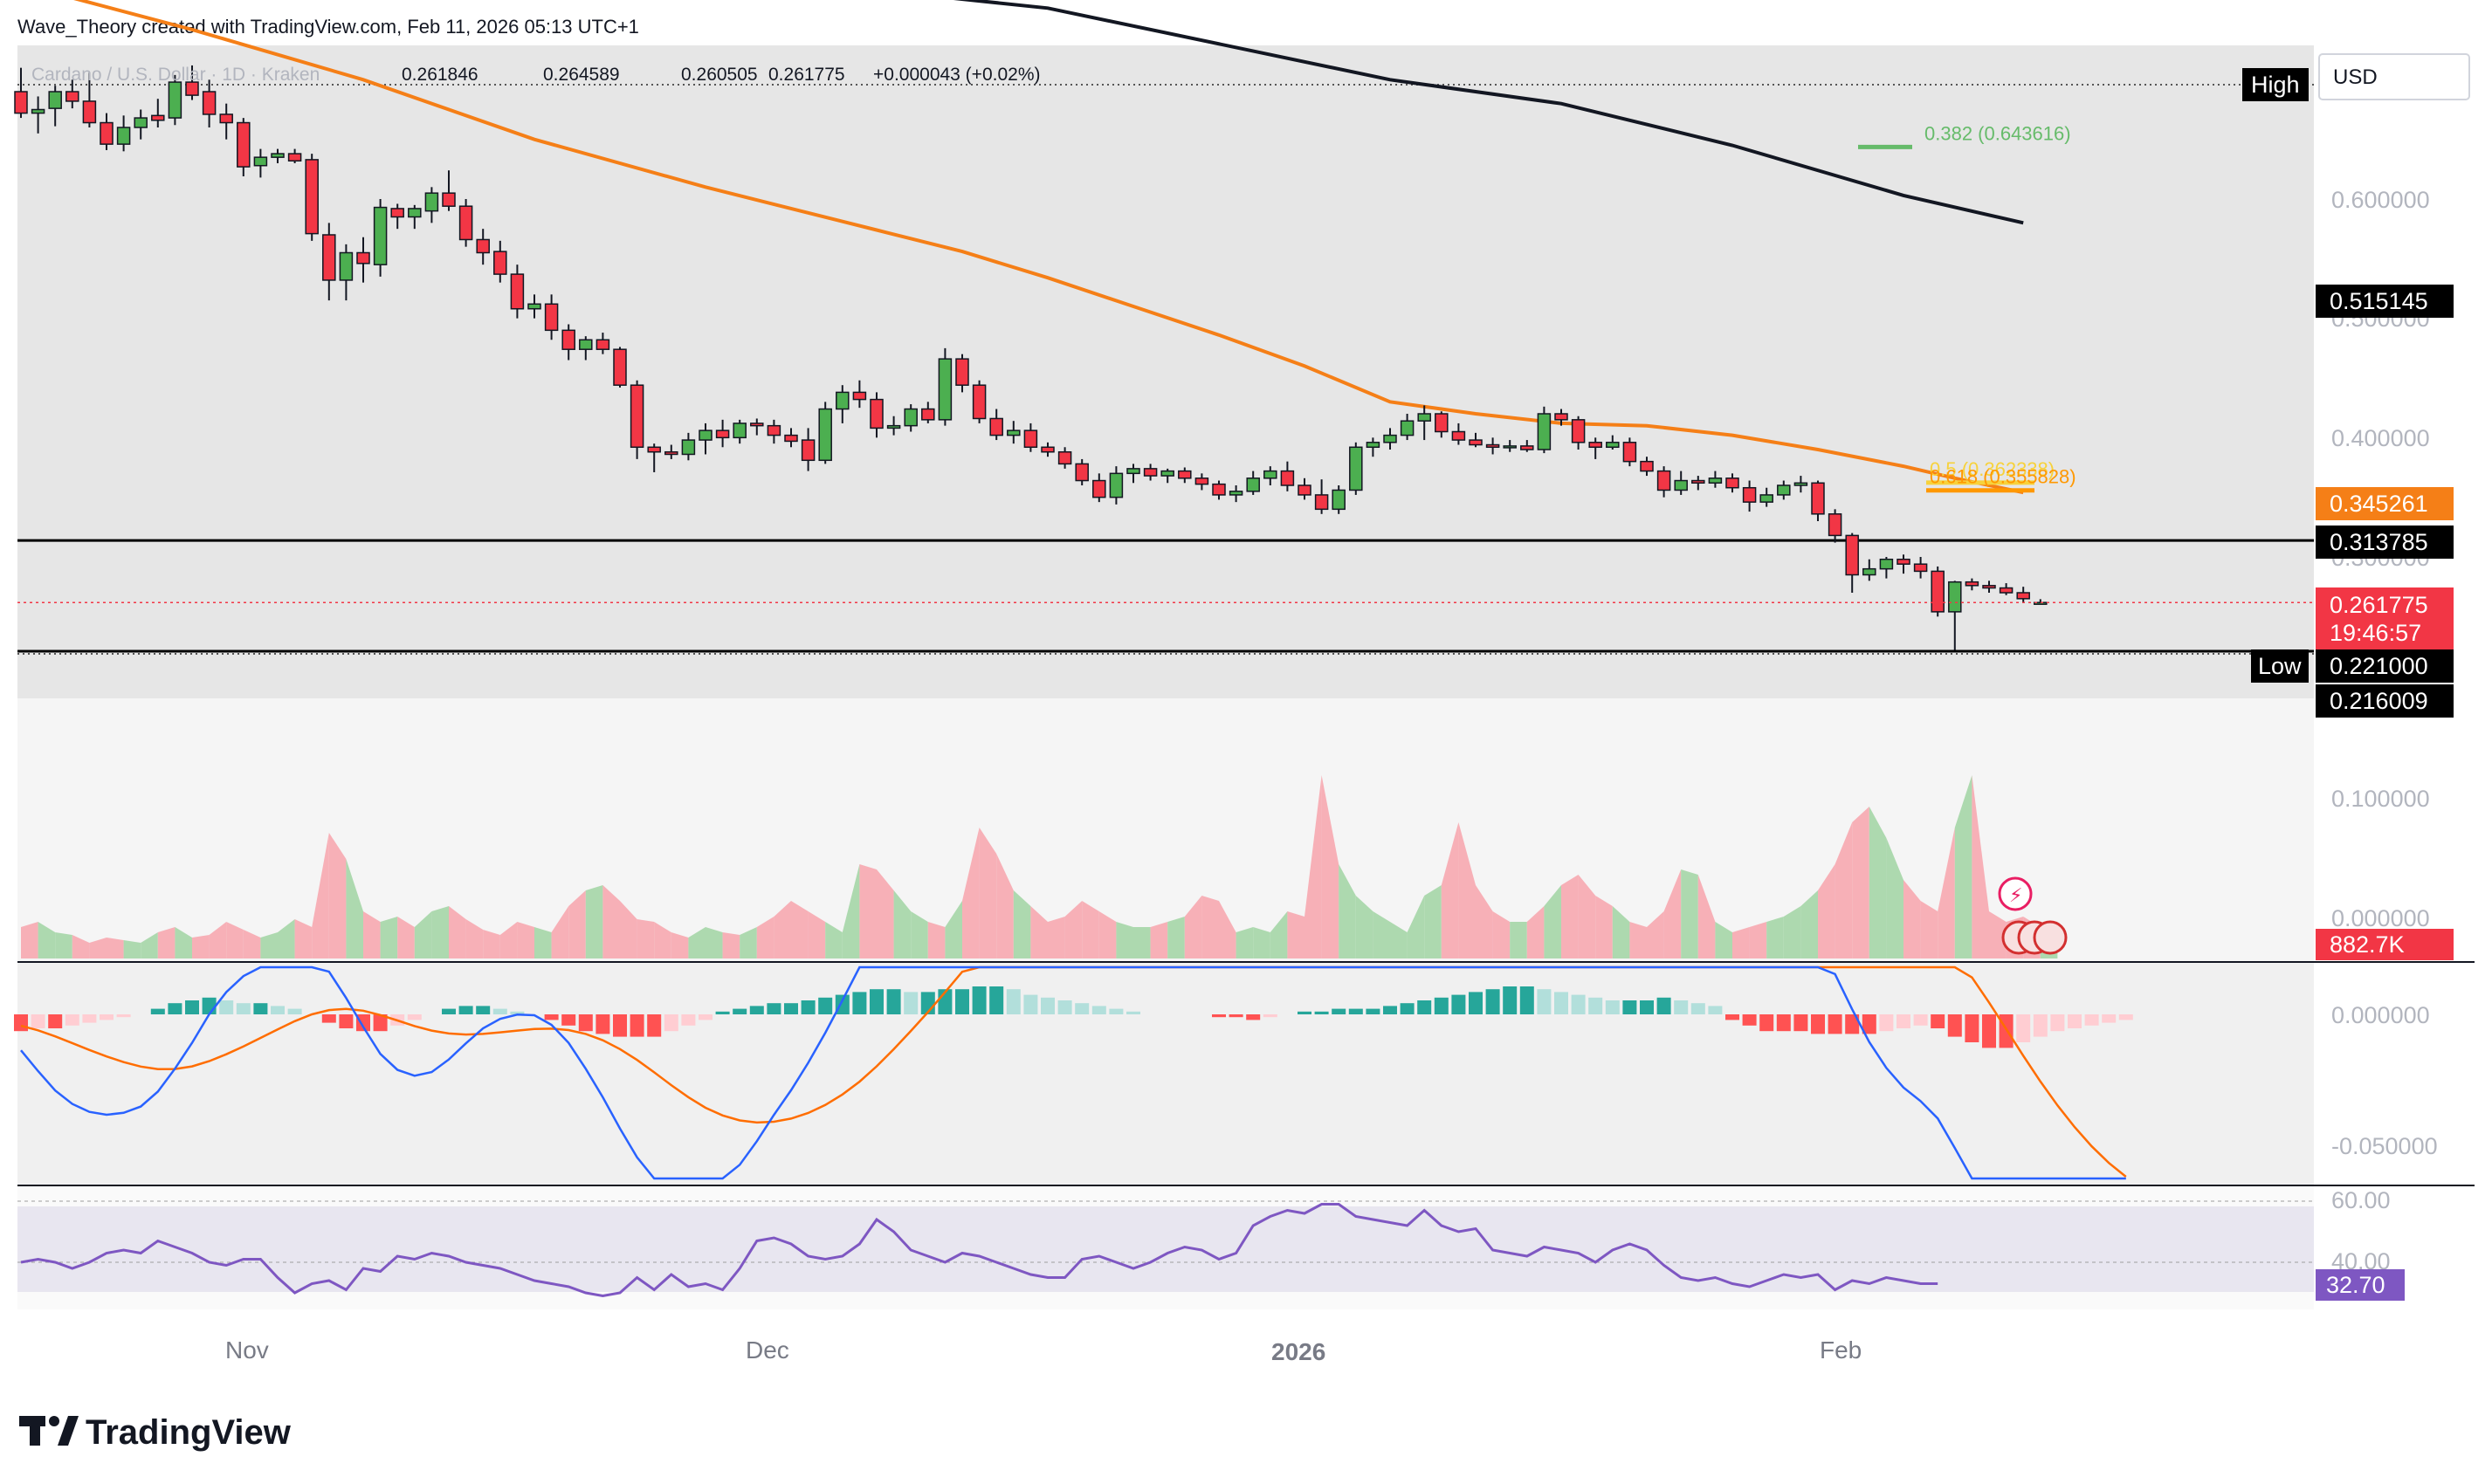  What do you see at coordinates (1074, 1073) in the screenshot?
I see `macd-series` at bounding box center [1074, 1073].